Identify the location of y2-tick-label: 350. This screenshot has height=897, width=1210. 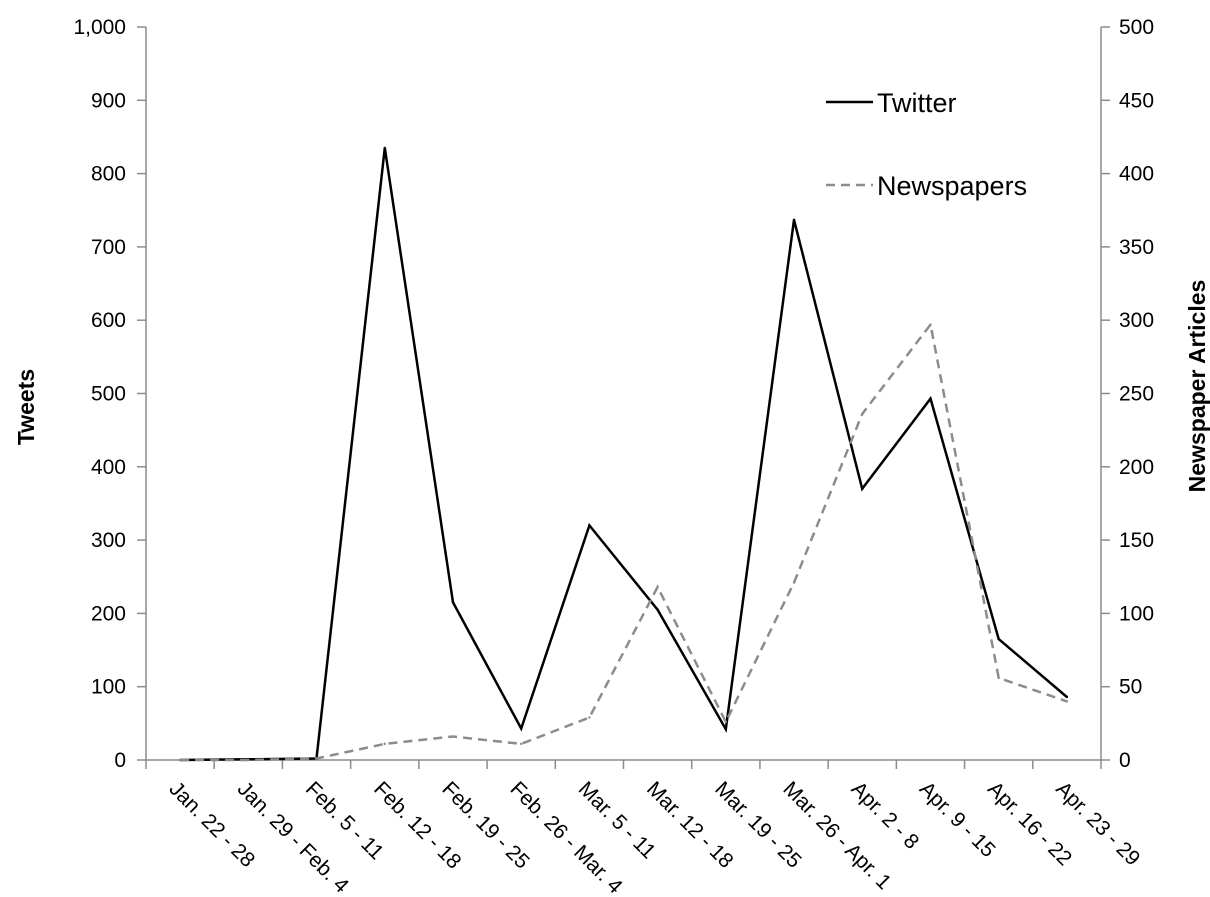
(1136, 247).